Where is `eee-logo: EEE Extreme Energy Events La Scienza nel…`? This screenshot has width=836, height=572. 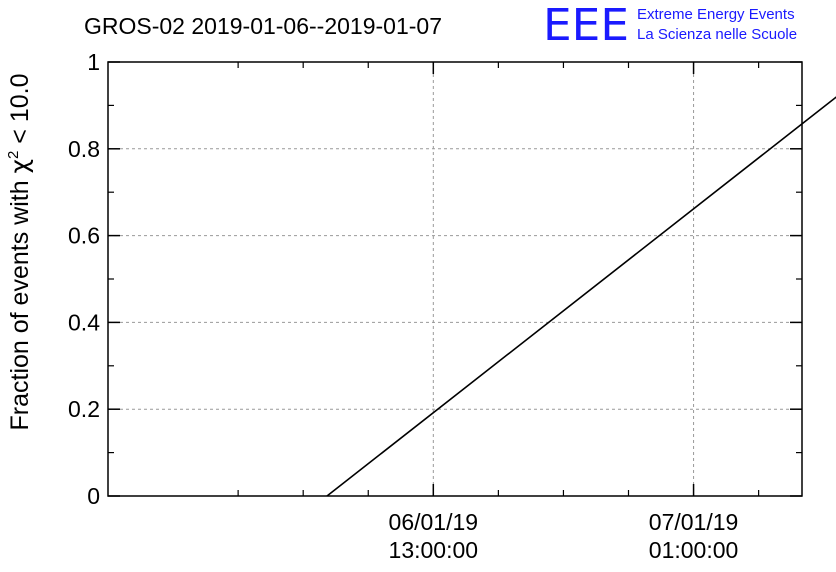
eee-logo: EEE Extreme Energy Events La Scienza nel… is located at coordinates (670, 25).